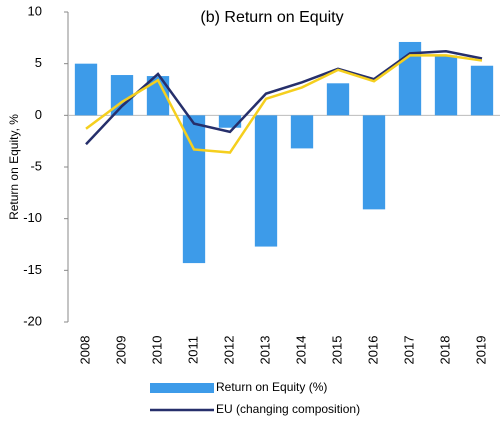 The height and width of the screenshot is (425, 501). I want to click on x-tick-label: 2016, so click(372, 350).